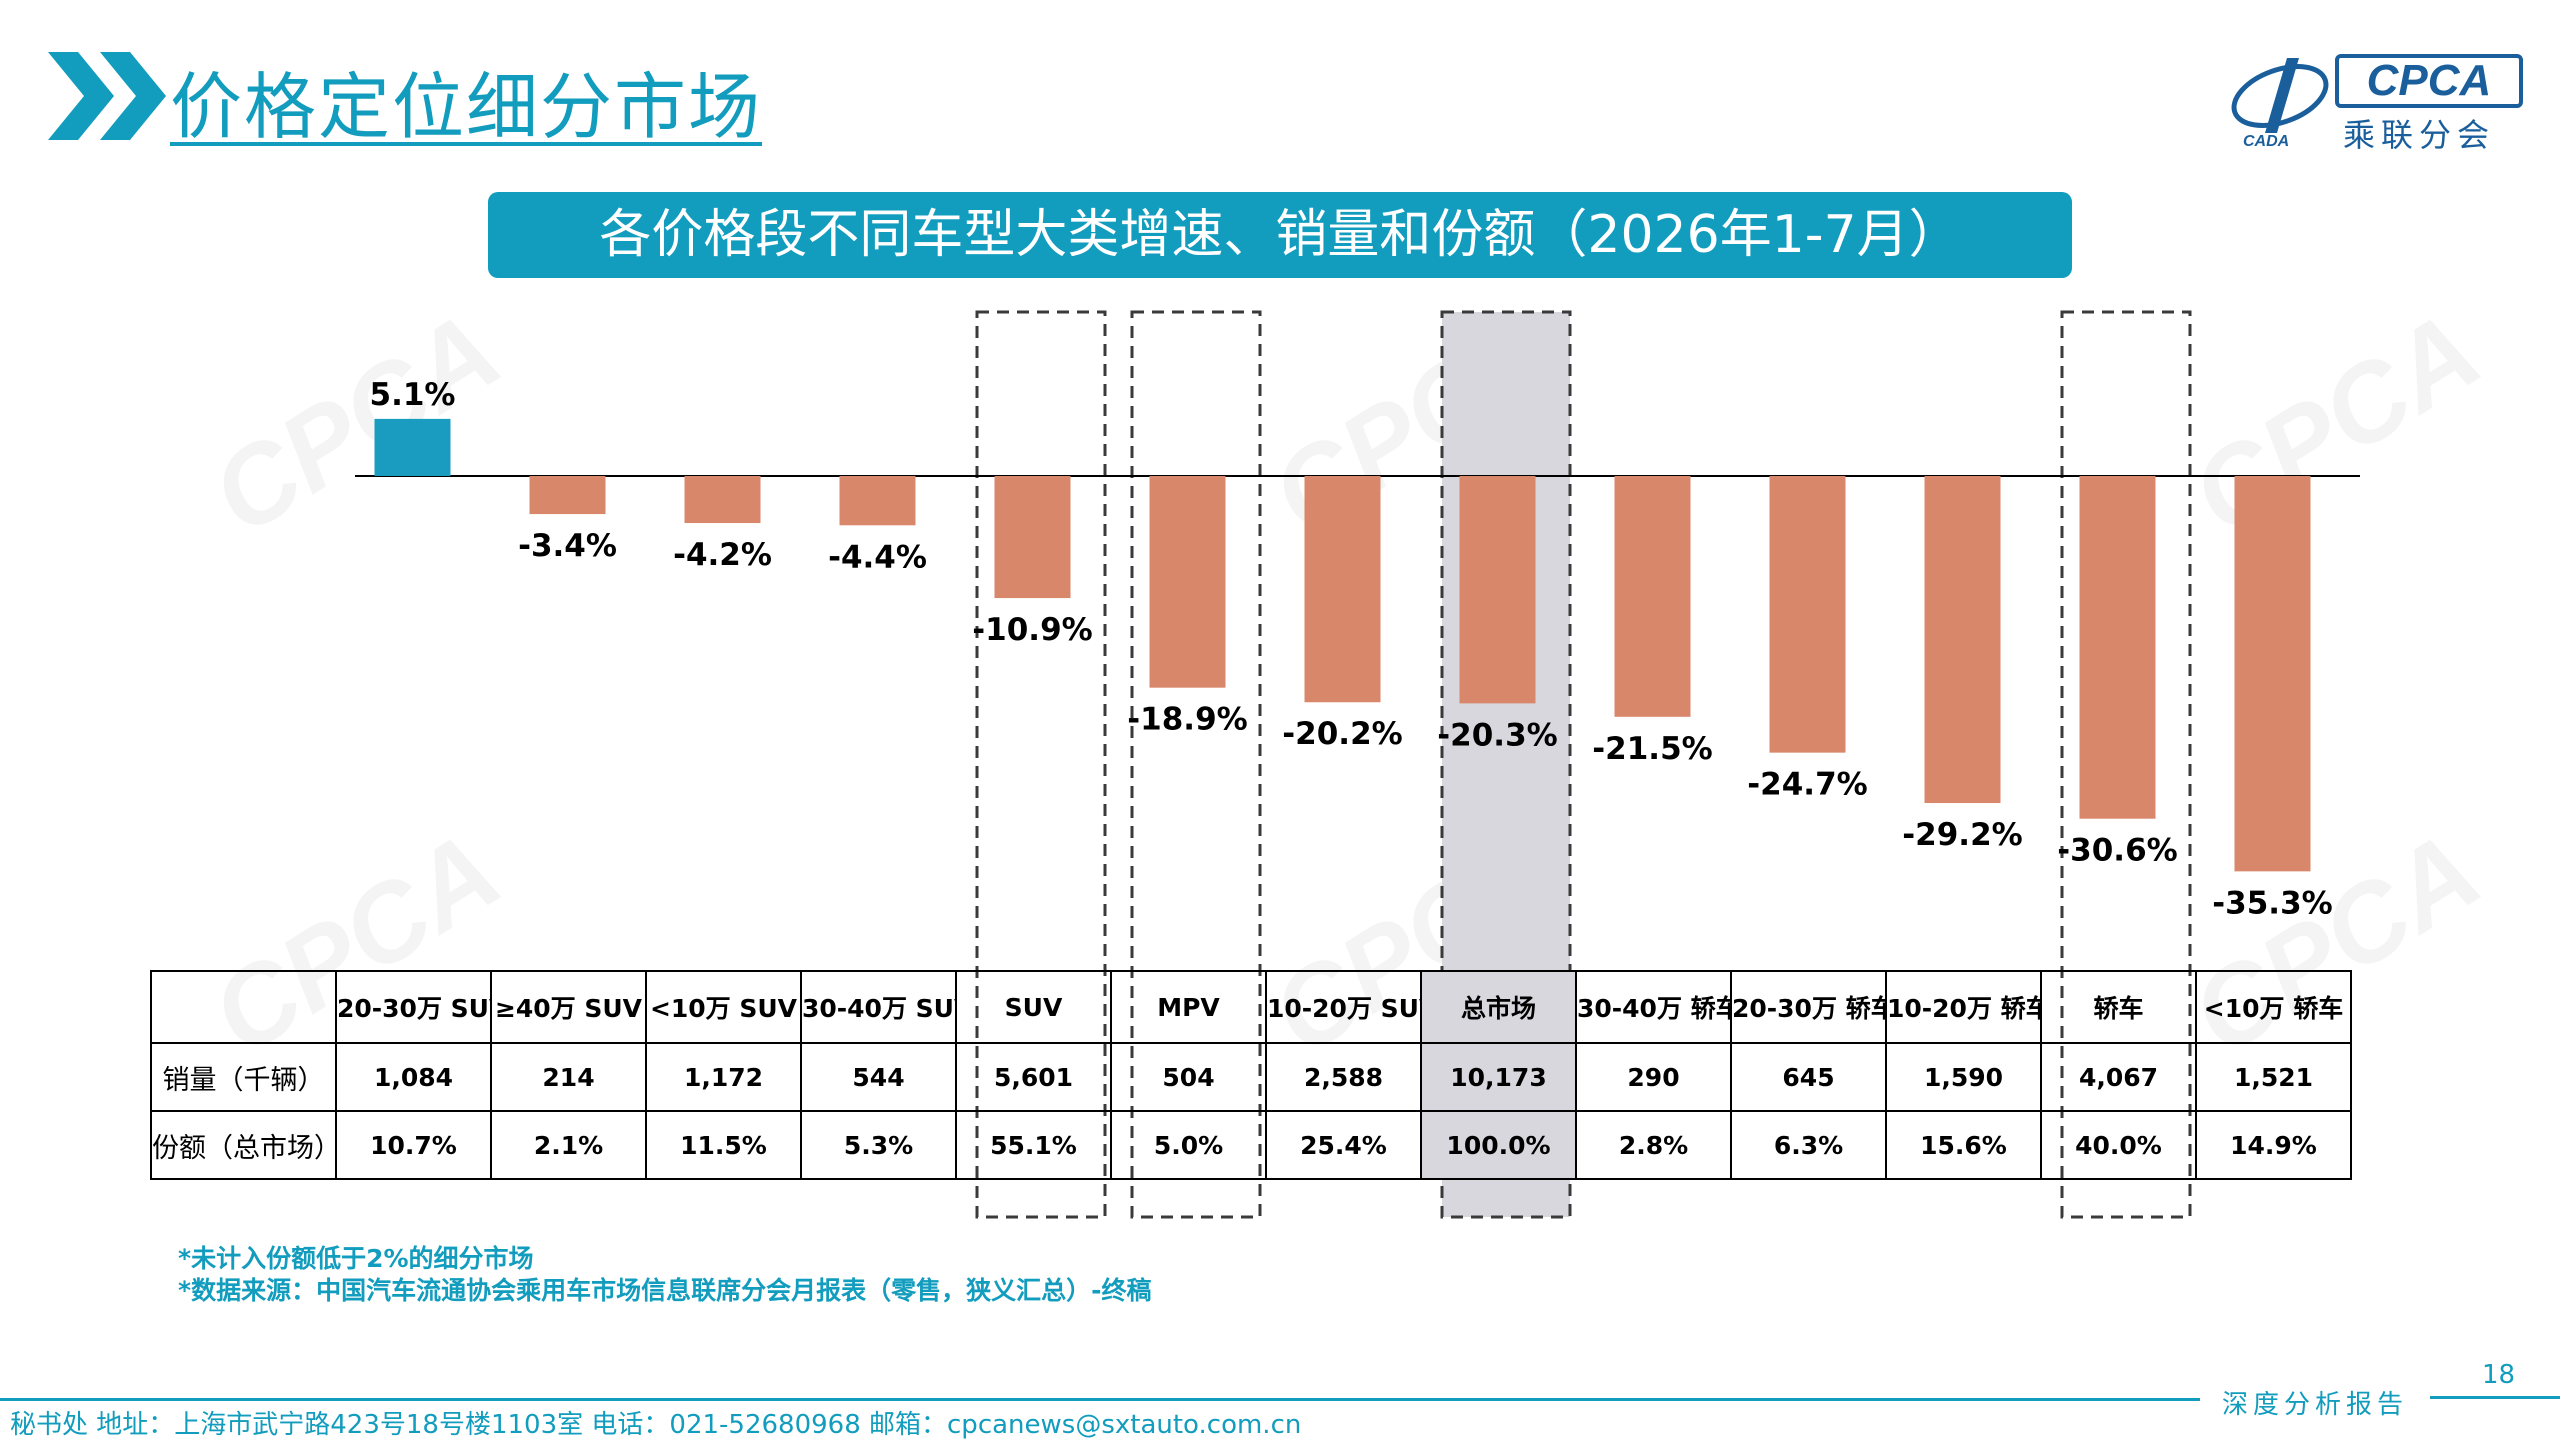 The height and width of the screenshot is (1441, 2560). Describe the element at coordinates (243, 1077) in the screenshot. I see `table-row-label: 销量（千辆）` at that location.